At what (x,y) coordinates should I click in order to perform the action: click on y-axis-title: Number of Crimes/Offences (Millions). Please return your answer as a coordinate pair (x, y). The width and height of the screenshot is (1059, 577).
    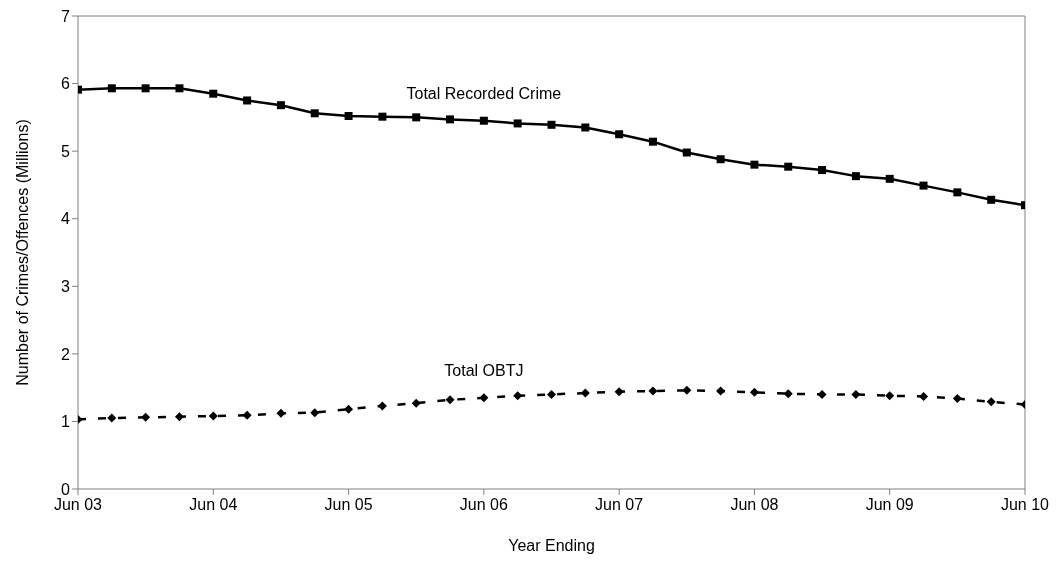
    Looking at the image, I should click on (22, 252).